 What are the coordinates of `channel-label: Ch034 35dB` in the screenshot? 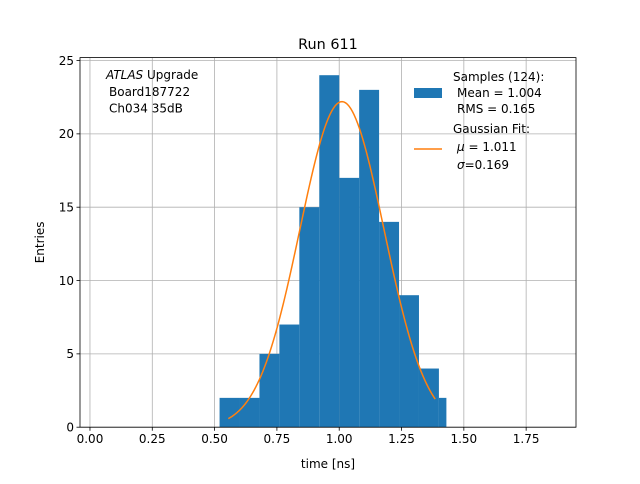 It's located at (146, 109).